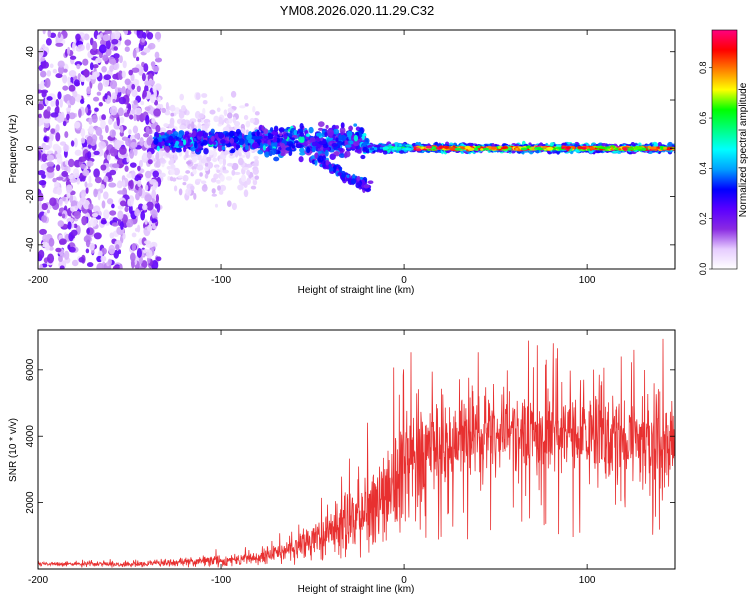 The image size is (750, 605). What do you see at coordinates (705, 168) in the screenshot?
I see `colorbar-ticks: 0.0 0.2 0.4 0.6 0.8` at bounding box center [705, 168].